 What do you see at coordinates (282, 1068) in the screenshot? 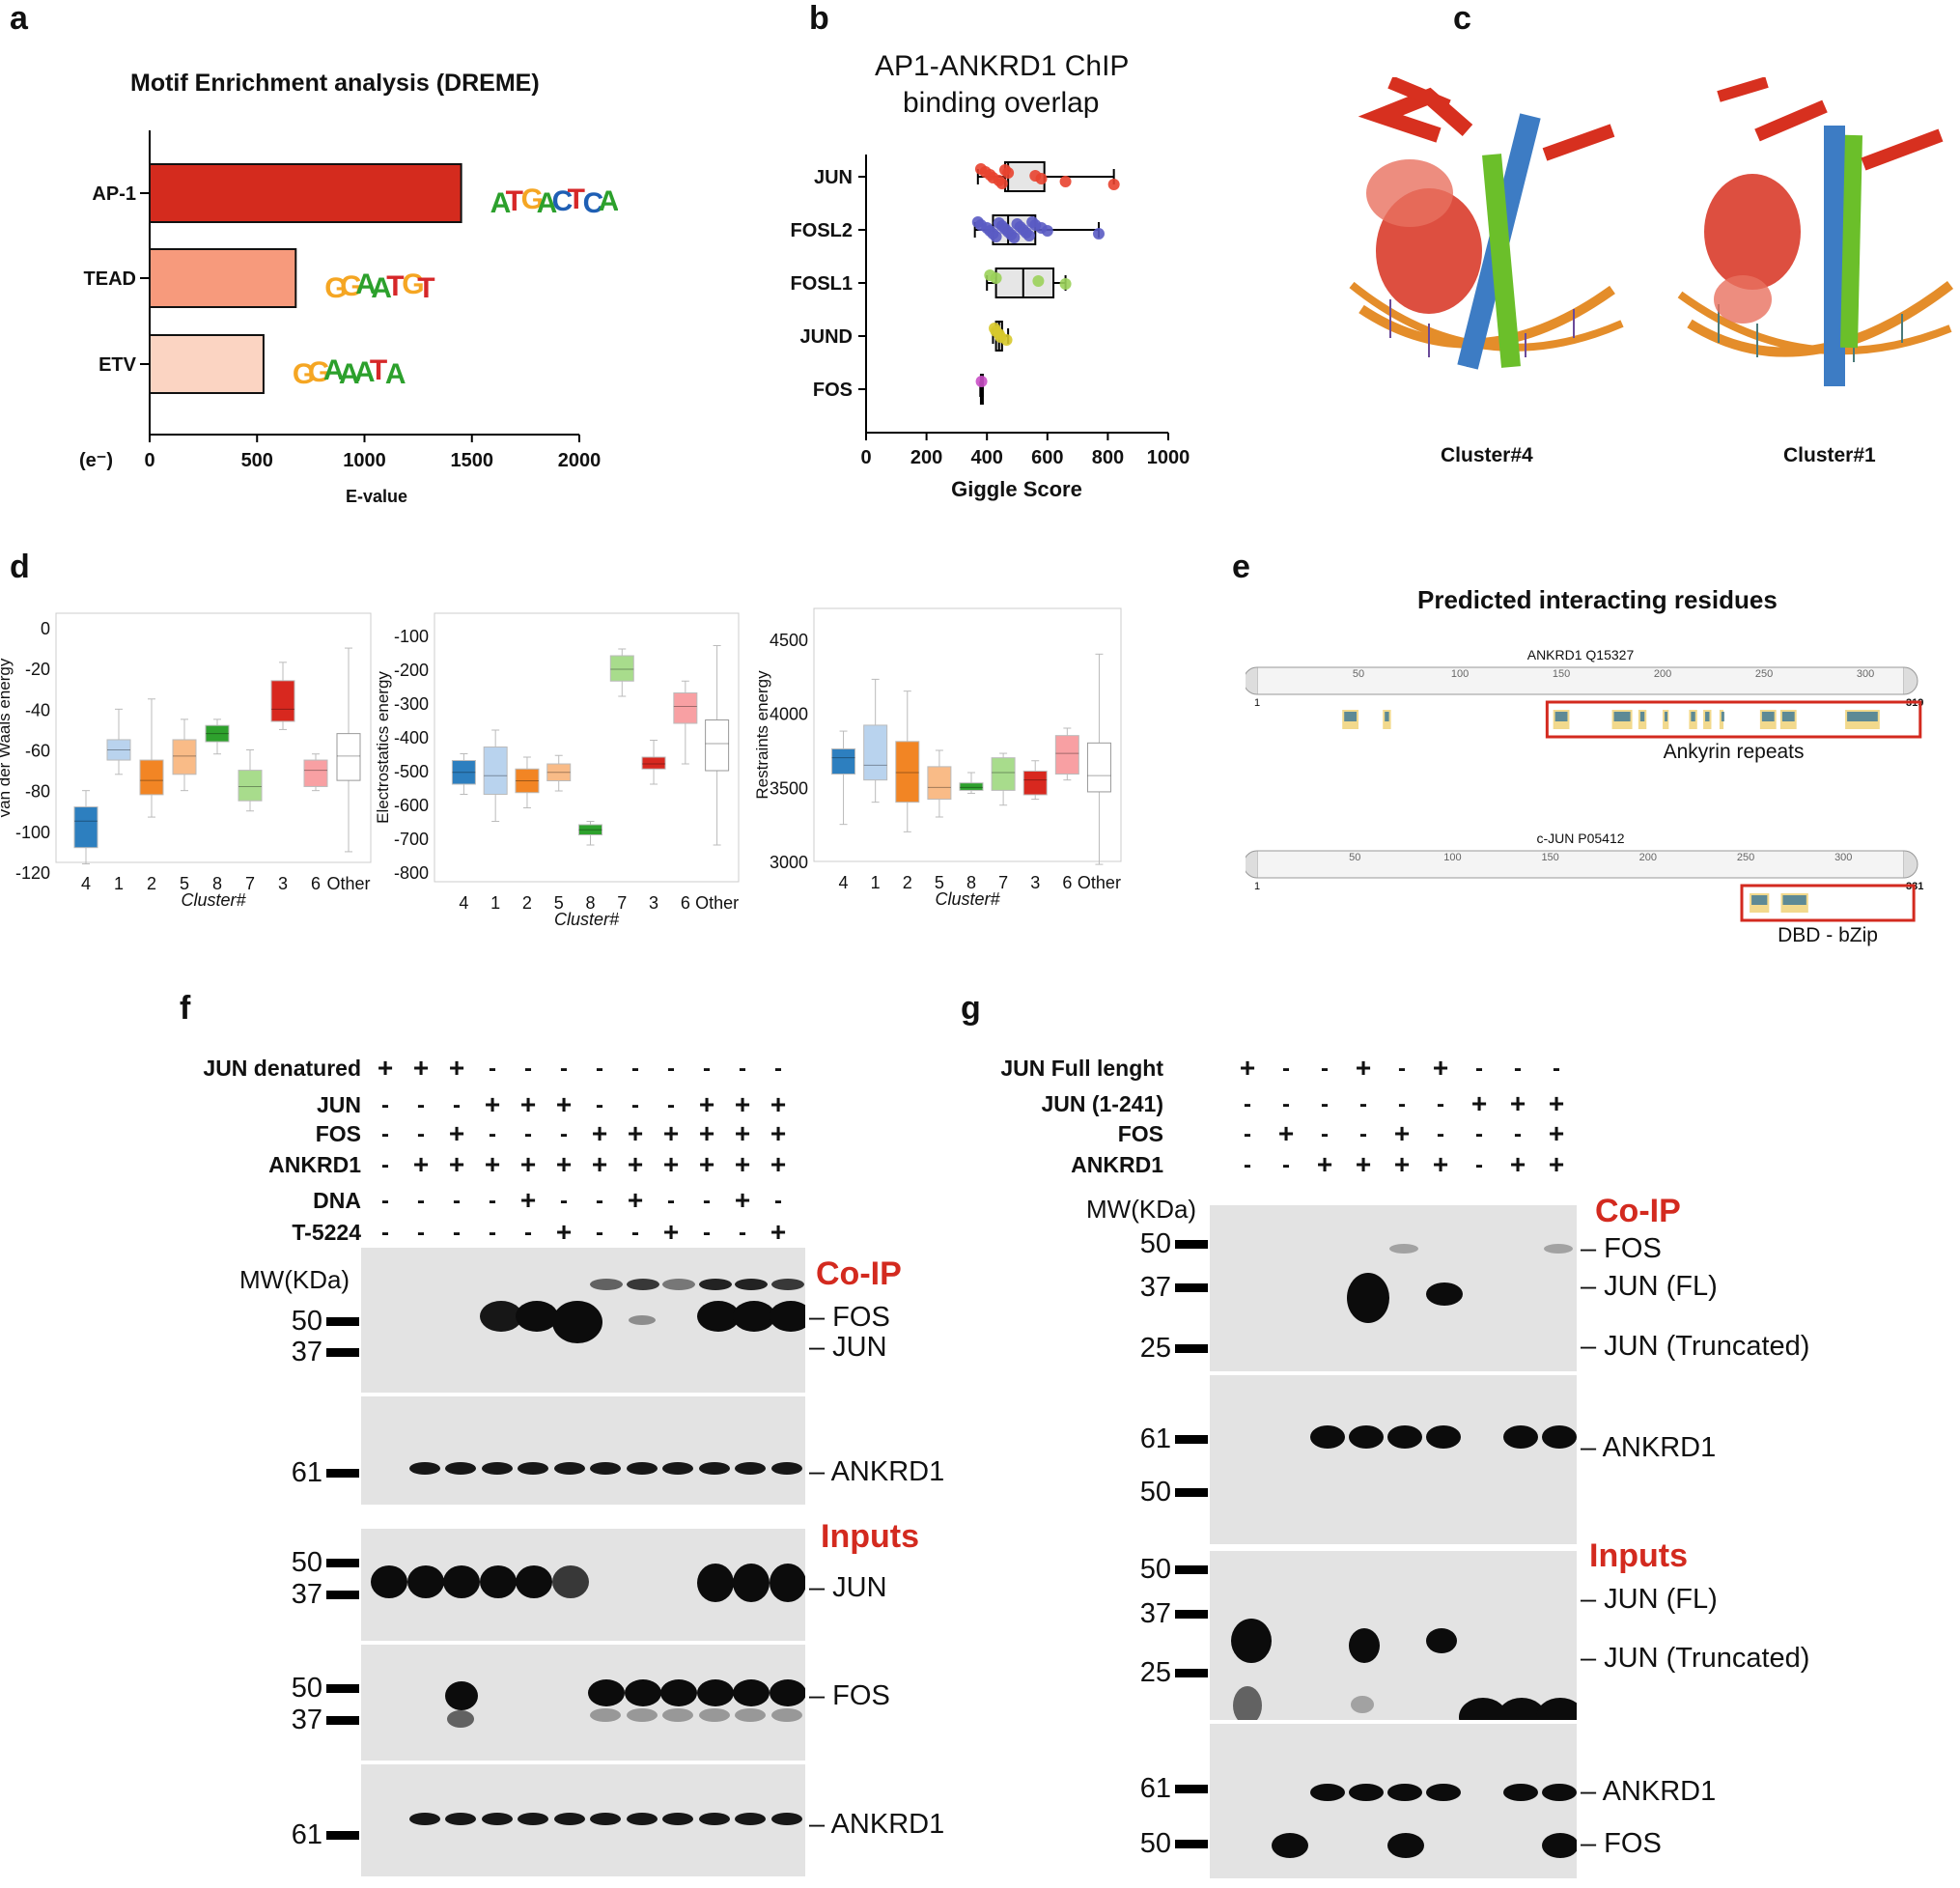
I see `condition-label: JUN denatured` at bounding box center [282, 1068].